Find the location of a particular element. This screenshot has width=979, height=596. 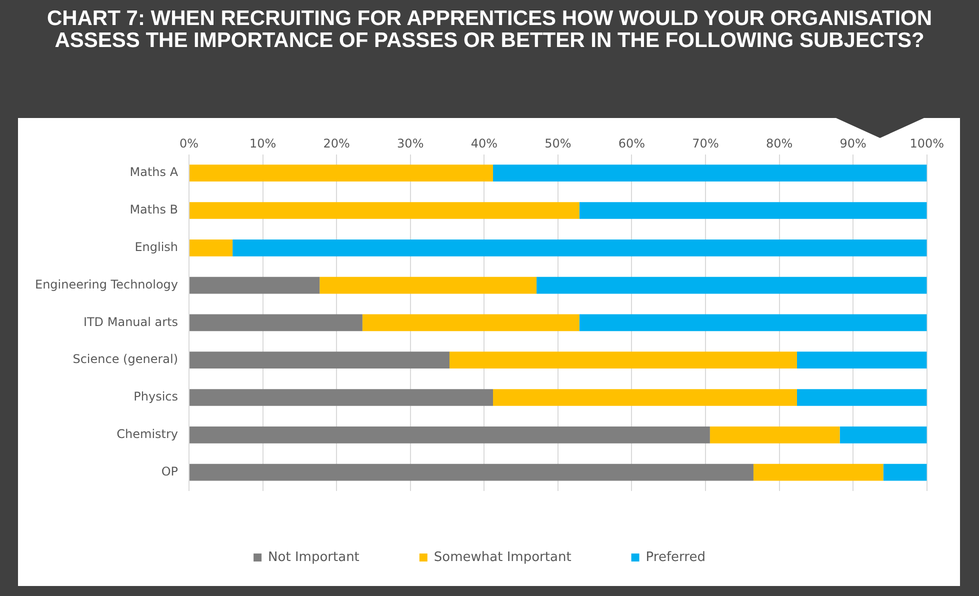

x-tick-label: 70% is located at coordinates (705, 143).